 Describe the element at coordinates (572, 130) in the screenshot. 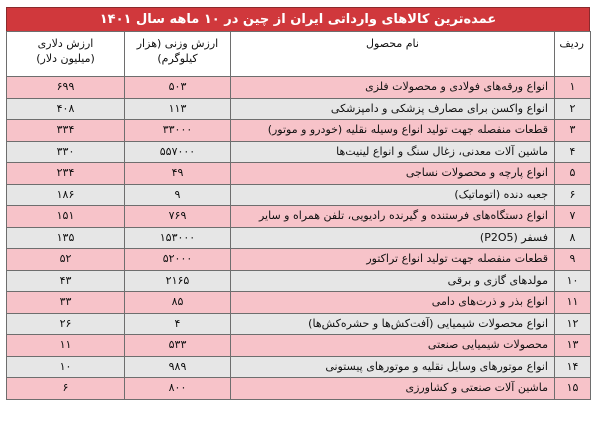

I see `row-number: ۳` at that location.